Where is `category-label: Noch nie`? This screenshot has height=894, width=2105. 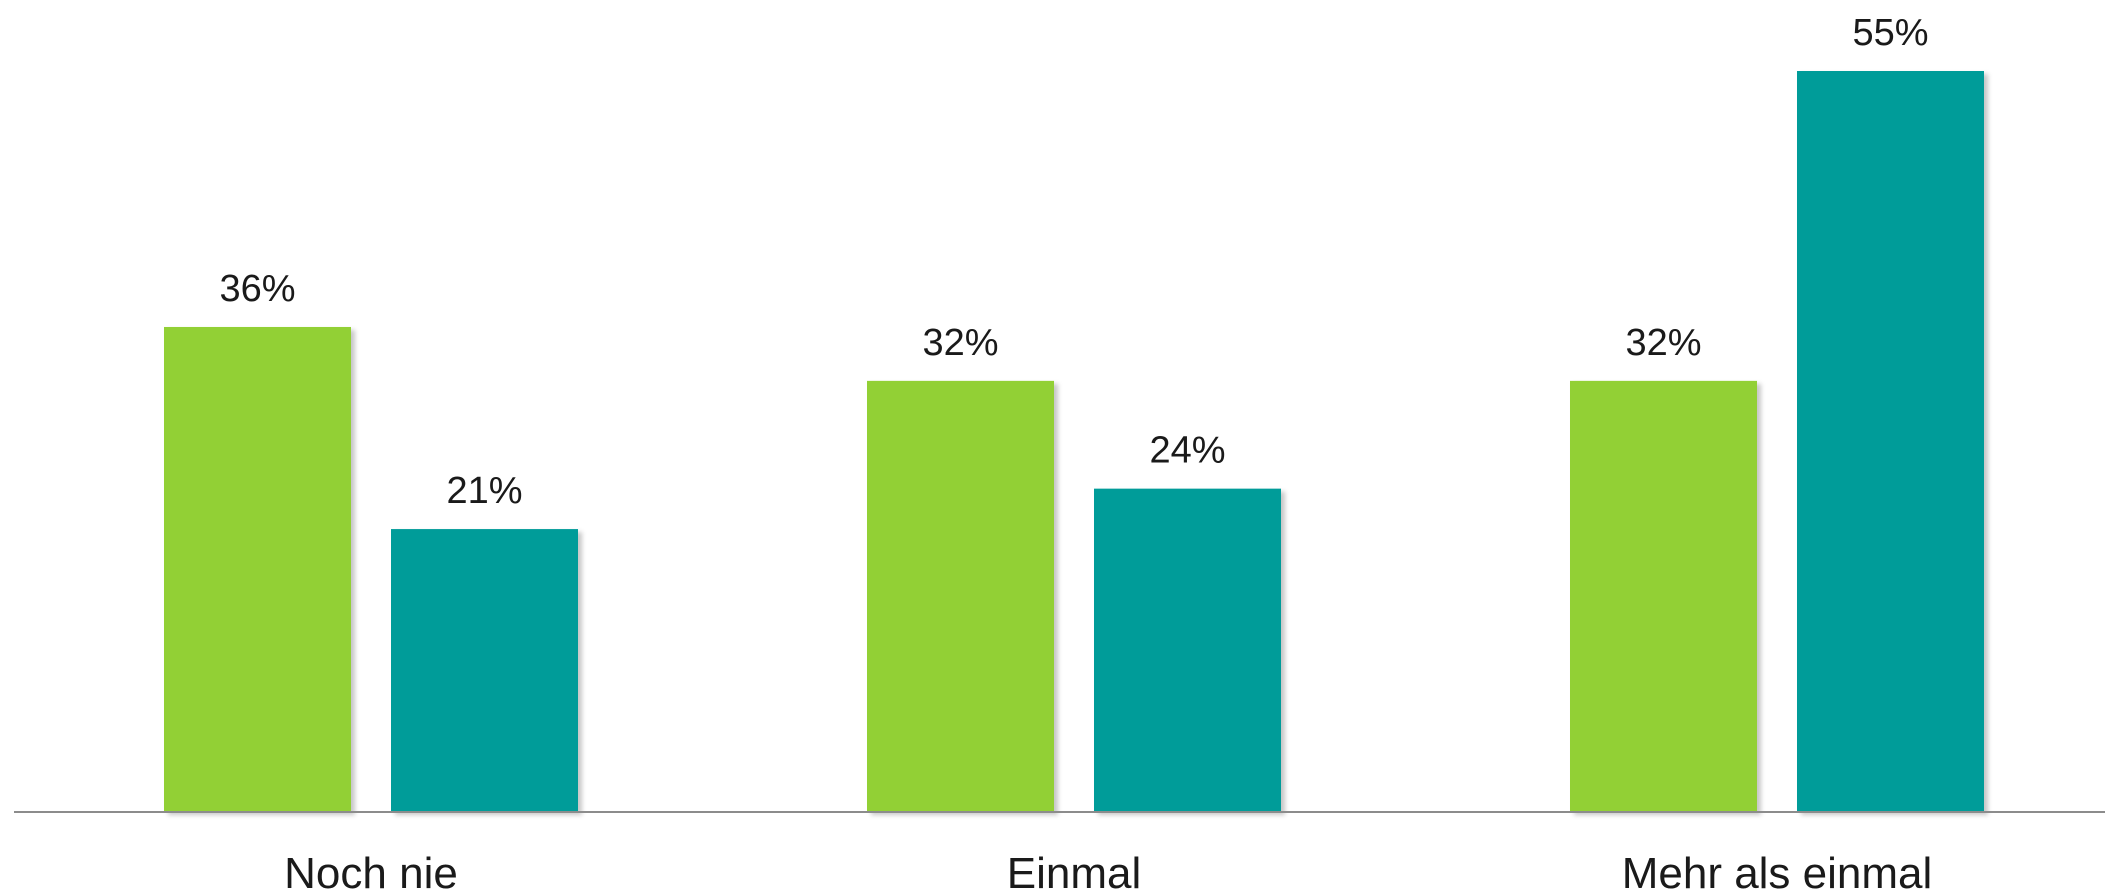
category-label: Noch nie is located at coordinates (371, 871).